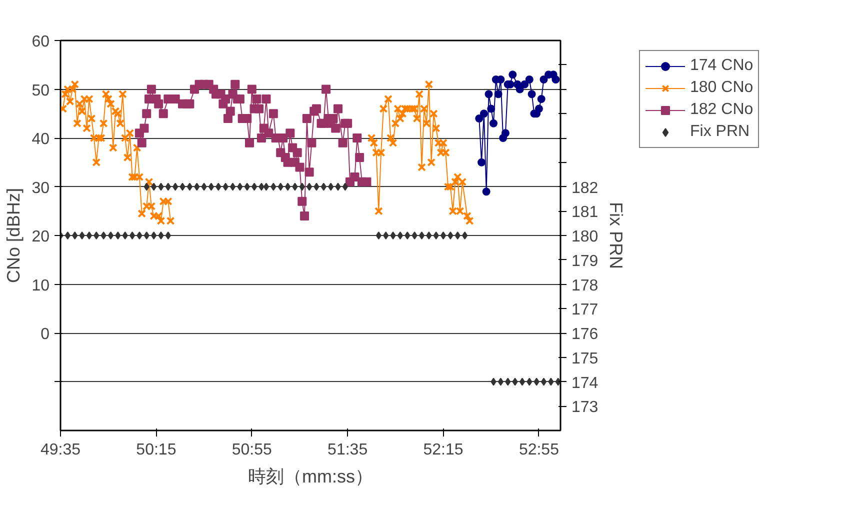  I want to click on x-tick-label: 52:55, so click(539, 450).